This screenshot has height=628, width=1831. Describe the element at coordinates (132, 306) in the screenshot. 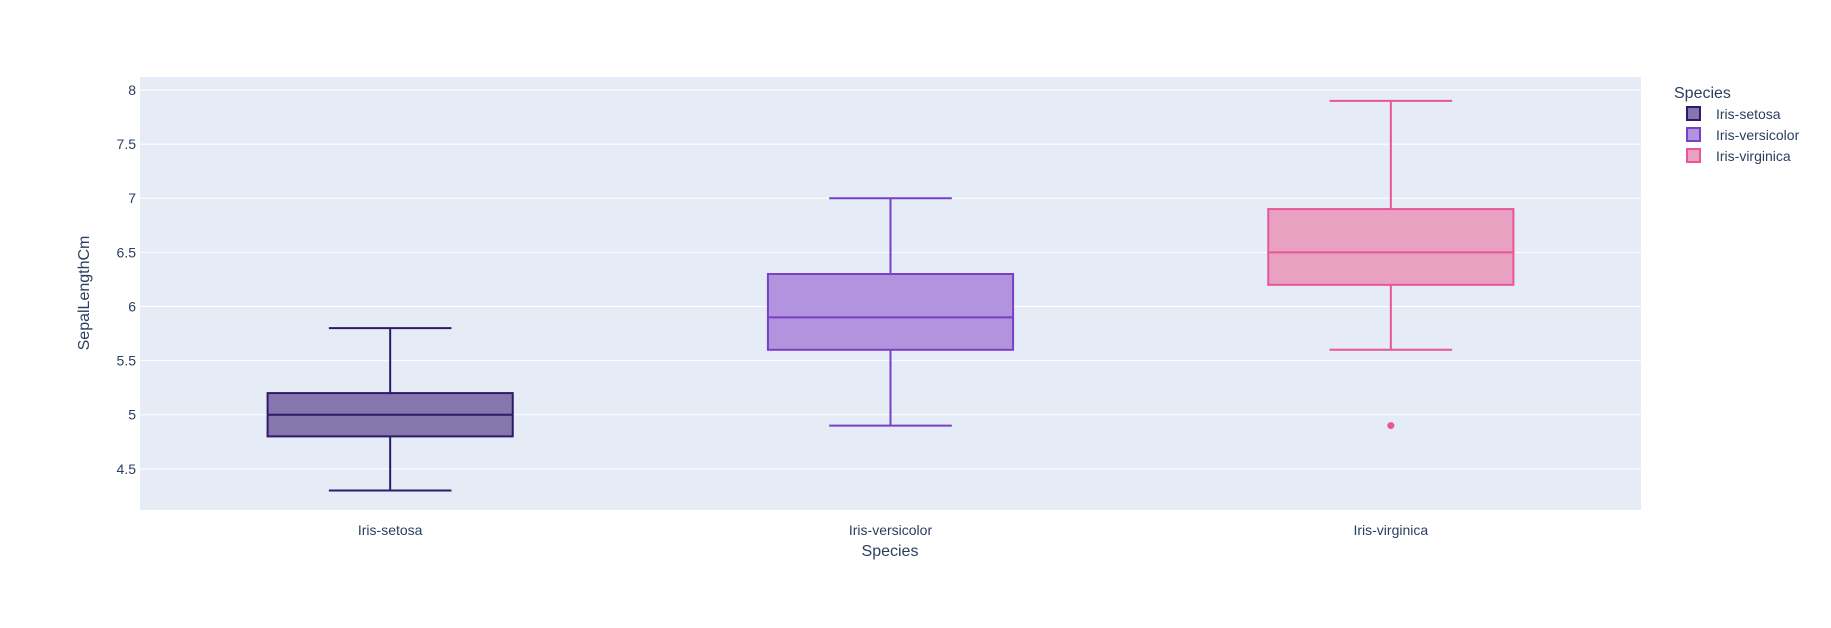

I see `y-tick-label: 6` at that location.